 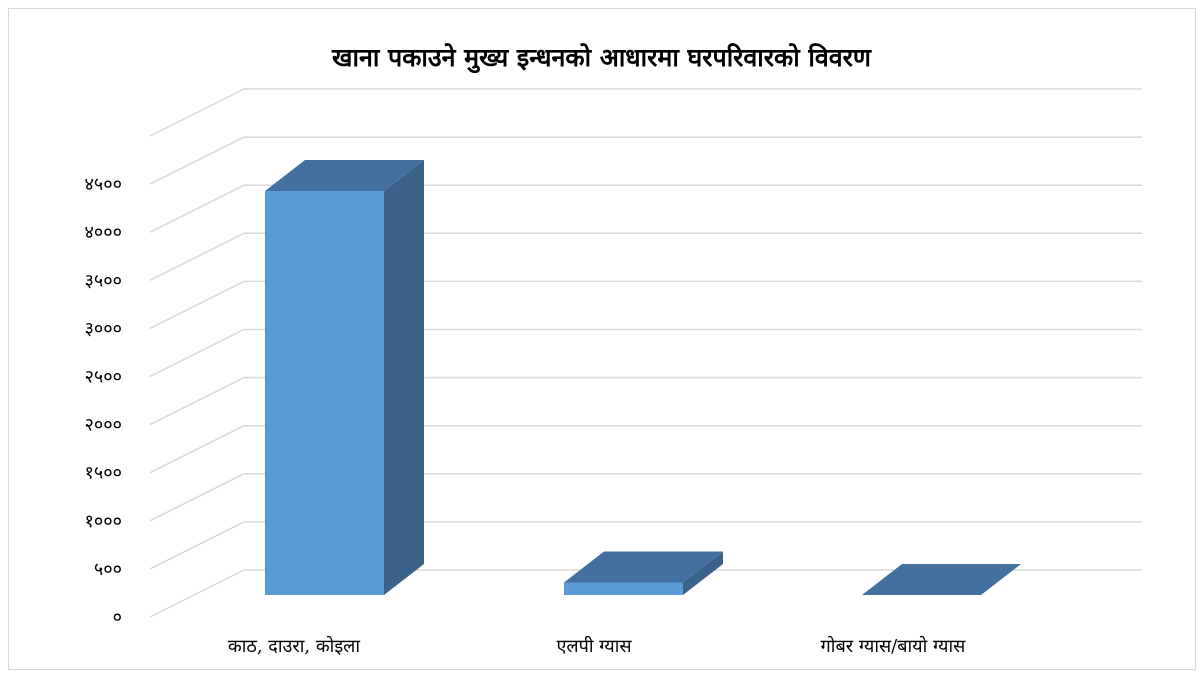 What do you see at coordinates (103, 280) in the screenshot?
I see `y-tick-label: ३५००` at bounding box center [103, 280].